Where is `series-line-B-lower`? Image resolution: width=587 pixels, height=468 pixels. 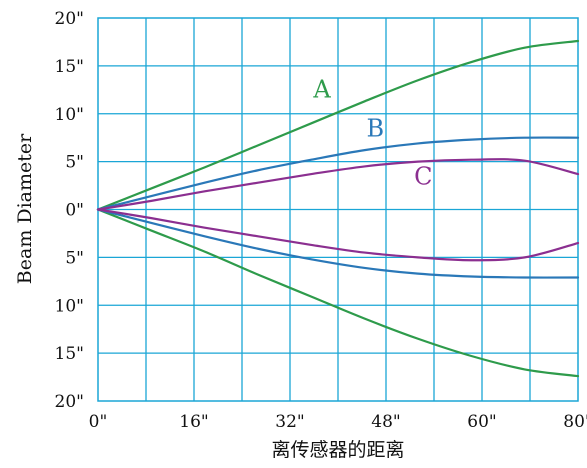
series-line-B-lower is located at coordinates (338, 243).